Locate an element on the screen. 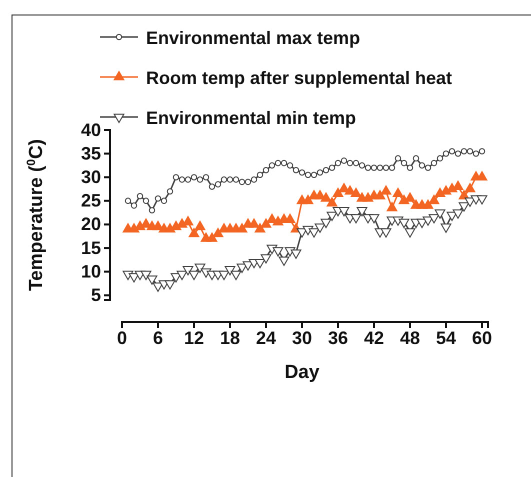 The width and height of the screenshot is (531, 477). y-tick-label: 25 is located at coordinates (90, 200).